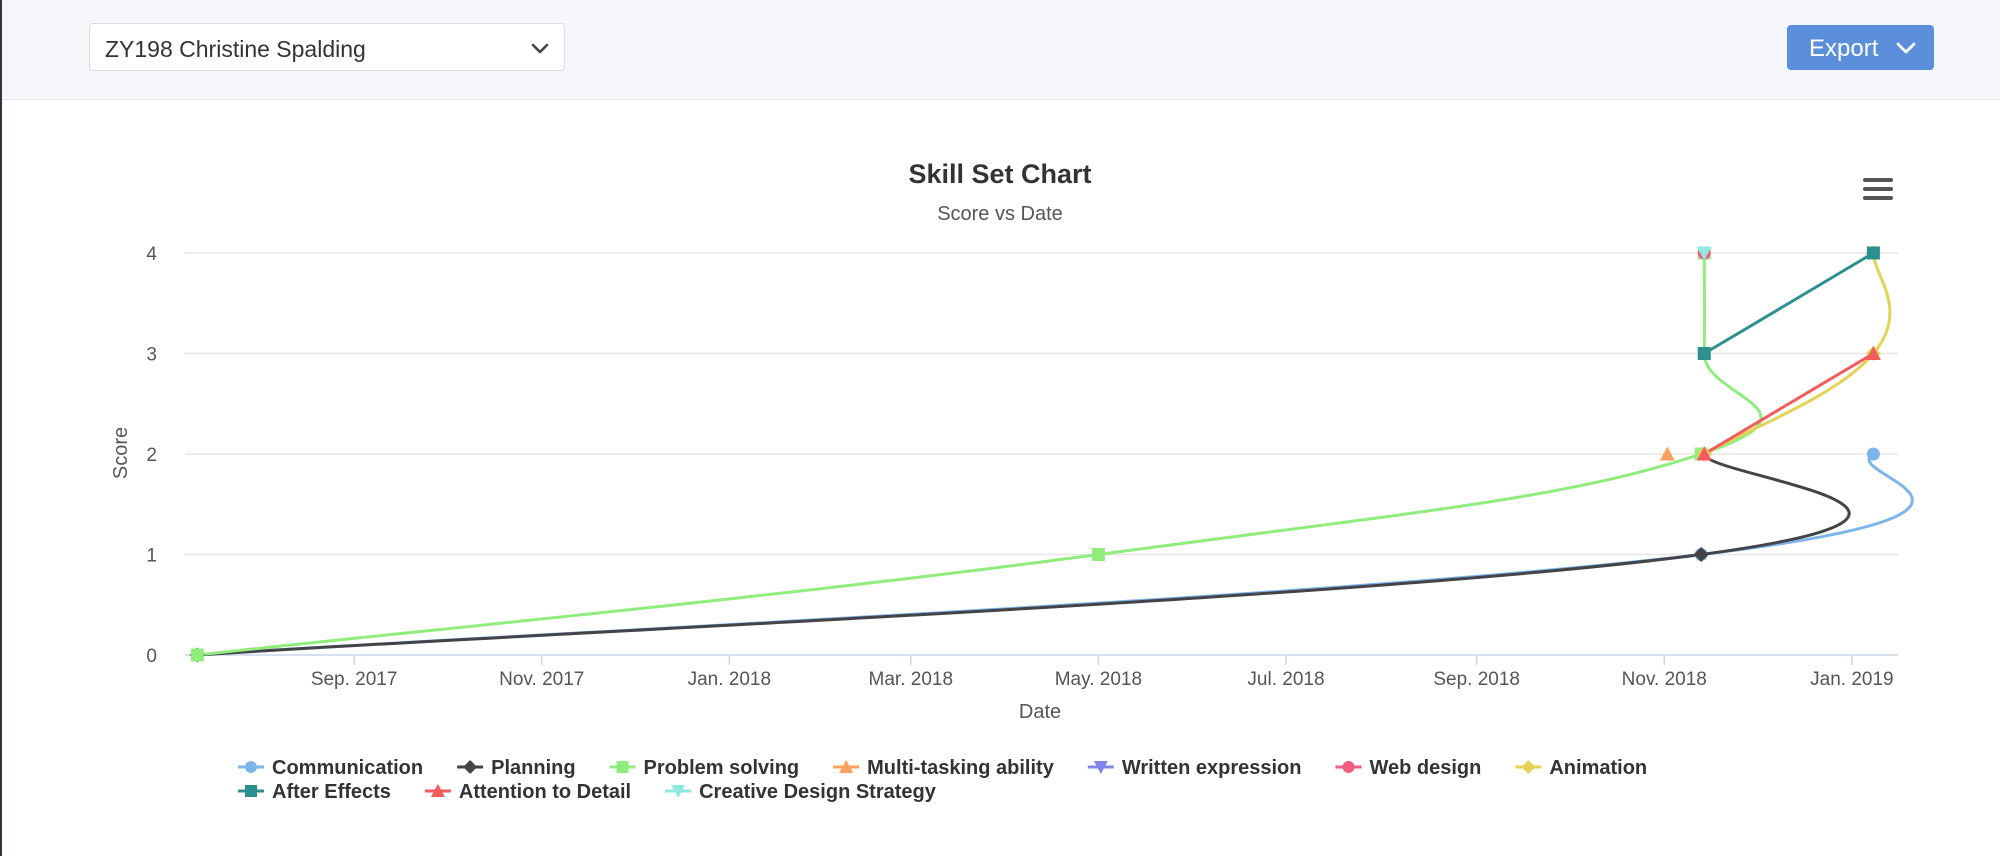 Image resolution: width=2000 pixels, height=856 pixels. I want to click on legend-label: Web design, so click(1426, 768).